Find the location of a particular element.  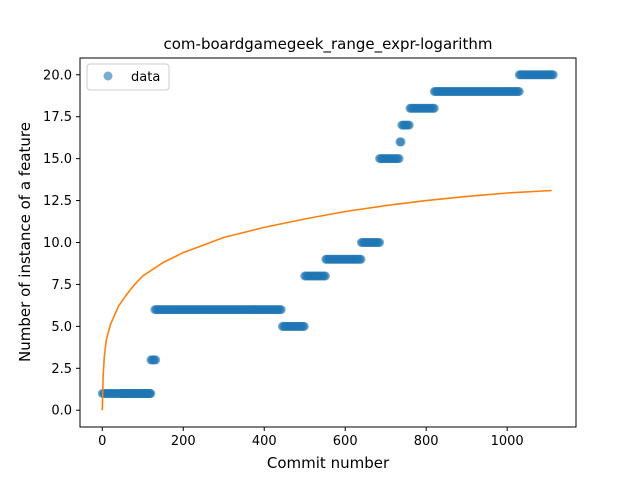

x-tick-label: 600 is located at coordinates (345, 441).